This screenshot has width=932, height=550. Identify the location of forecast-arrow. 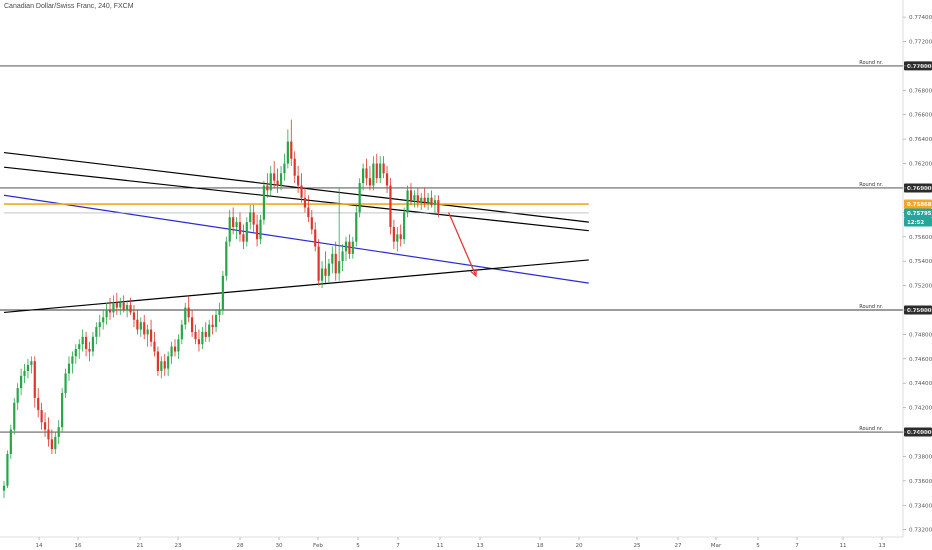
(462, 244).